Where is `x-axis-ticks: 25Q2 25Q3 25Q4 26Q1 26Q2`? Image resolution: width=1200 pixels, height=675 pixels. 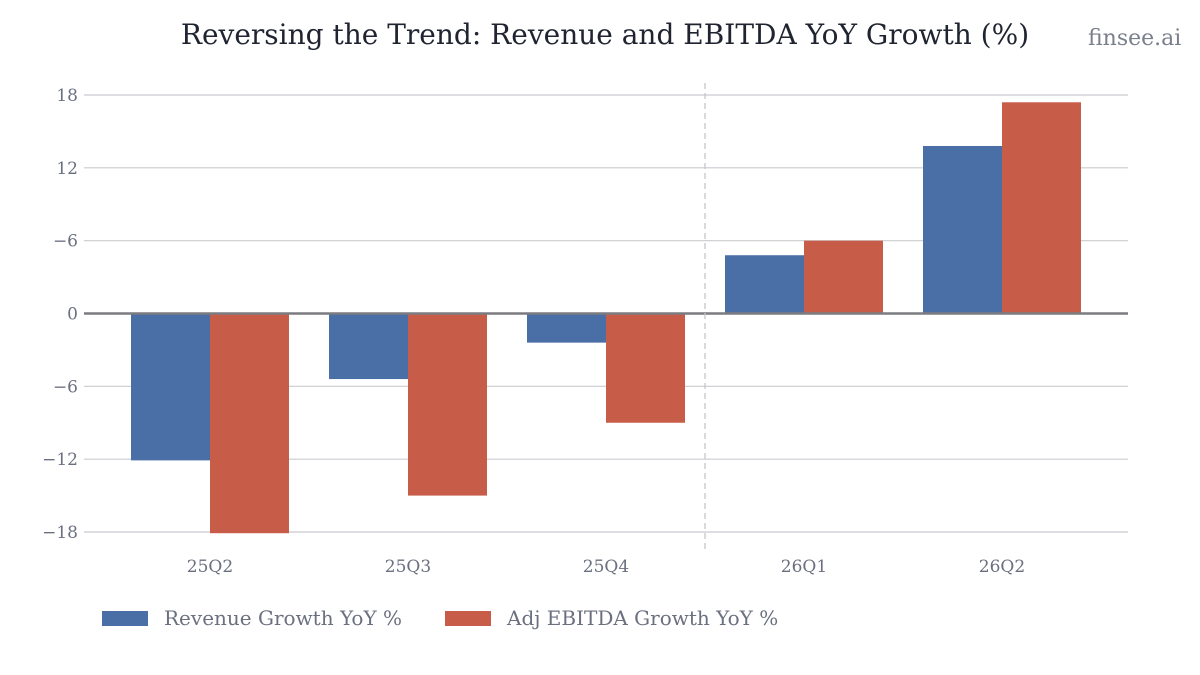
x-axis-ticks: 25Q2 25Q3 25Q4 26Q1 26Q2 is located at coordinates (606, 567).